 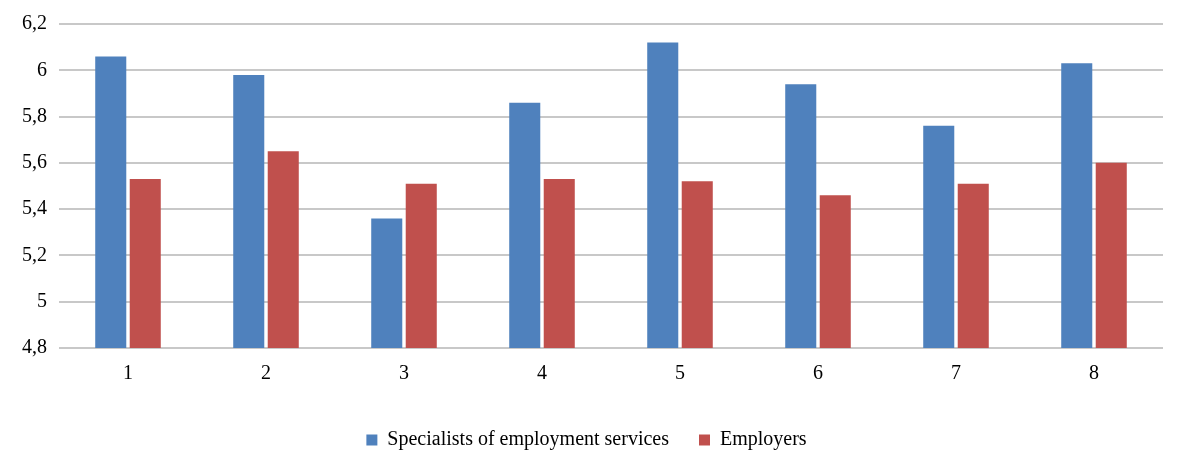 I want to click on x-tick-label: 4, so click(x=542, y=372).